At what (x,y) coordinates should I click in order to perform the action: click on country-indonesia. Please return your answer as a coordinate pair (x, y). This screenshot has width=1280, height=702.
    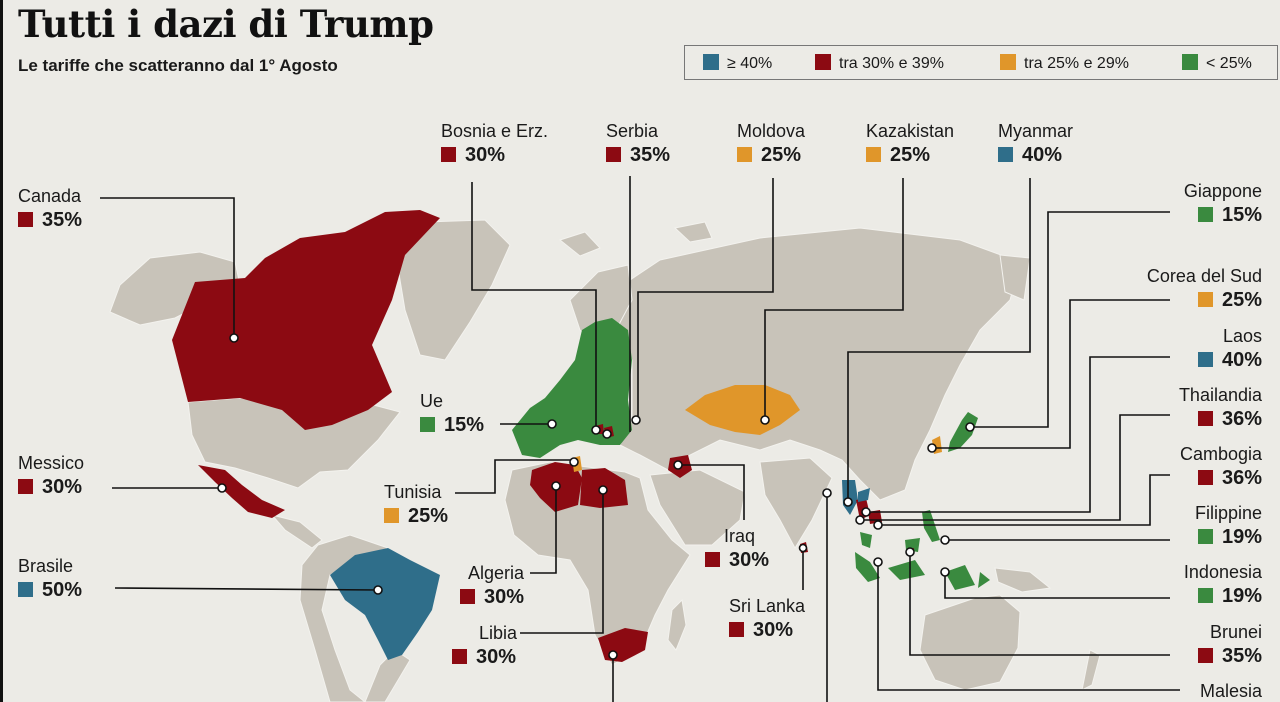
    Looking at the image, I should click on (922, 571).